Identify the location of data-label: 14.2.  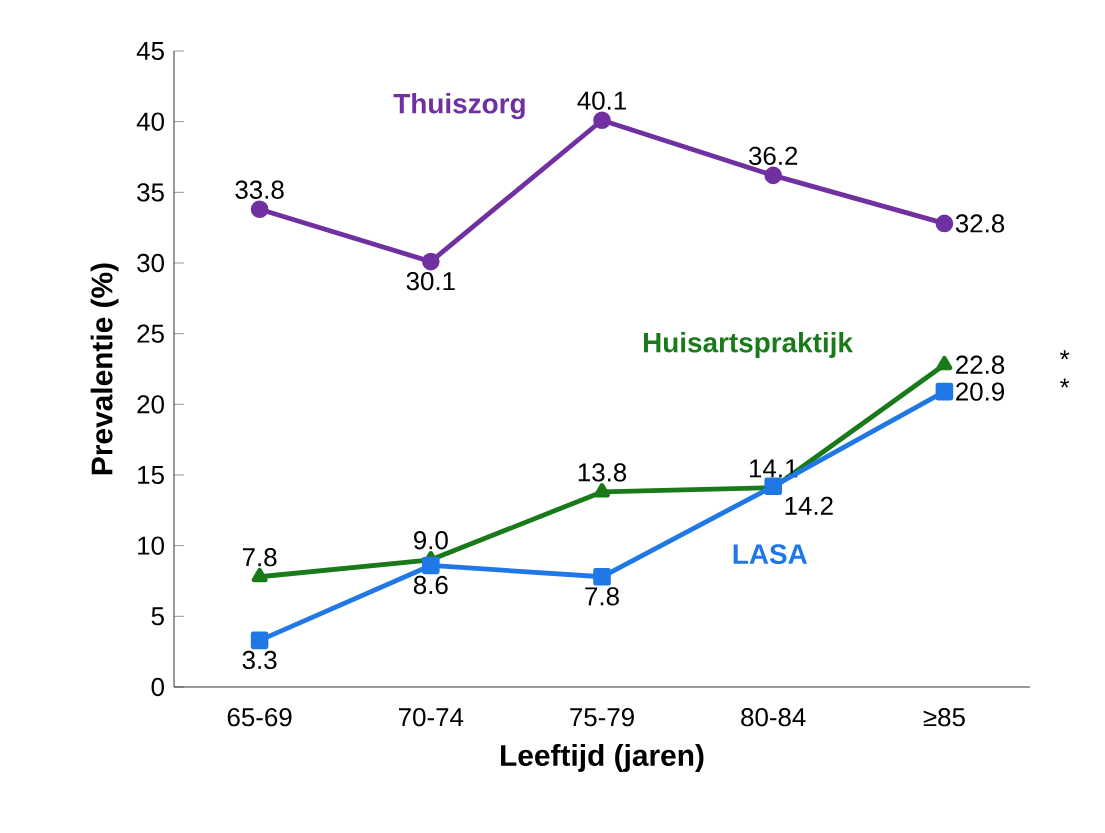
(809, 505).